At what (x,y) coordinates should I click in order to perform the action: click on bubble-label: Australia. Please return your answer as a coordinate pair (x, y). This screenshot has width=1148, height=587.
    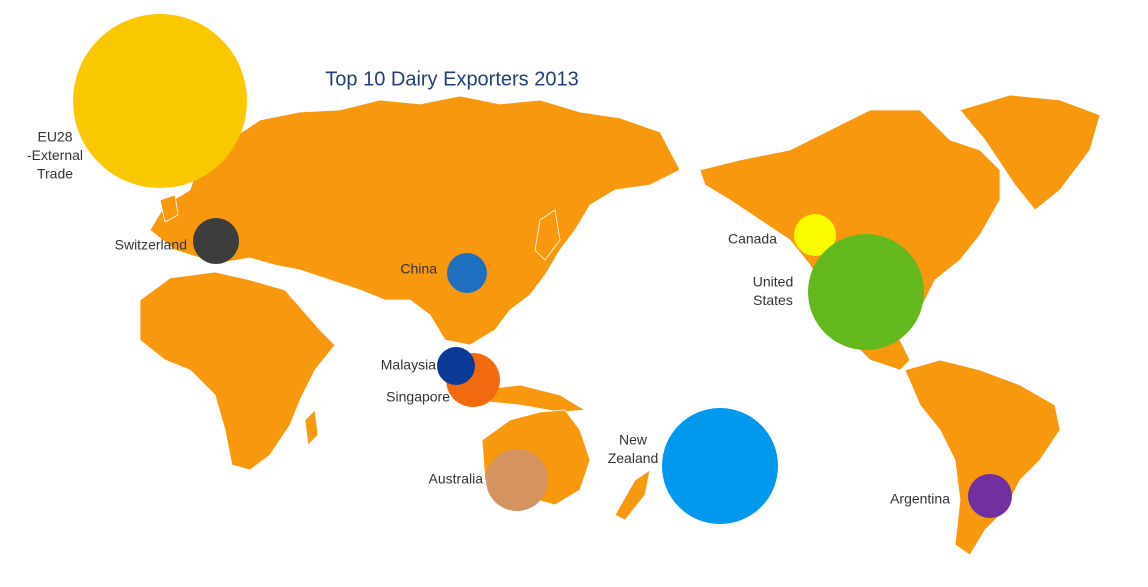
    Looking at the image, I should click on (456, 479).